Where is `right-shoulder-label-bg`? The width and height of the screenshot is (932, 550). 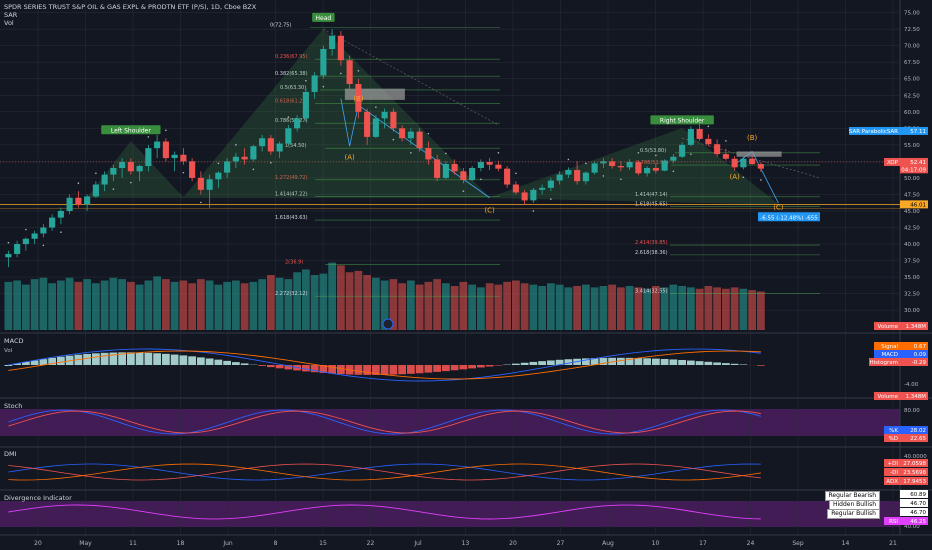 right-shoulder-label-bg is located at coordinates (682, 120).